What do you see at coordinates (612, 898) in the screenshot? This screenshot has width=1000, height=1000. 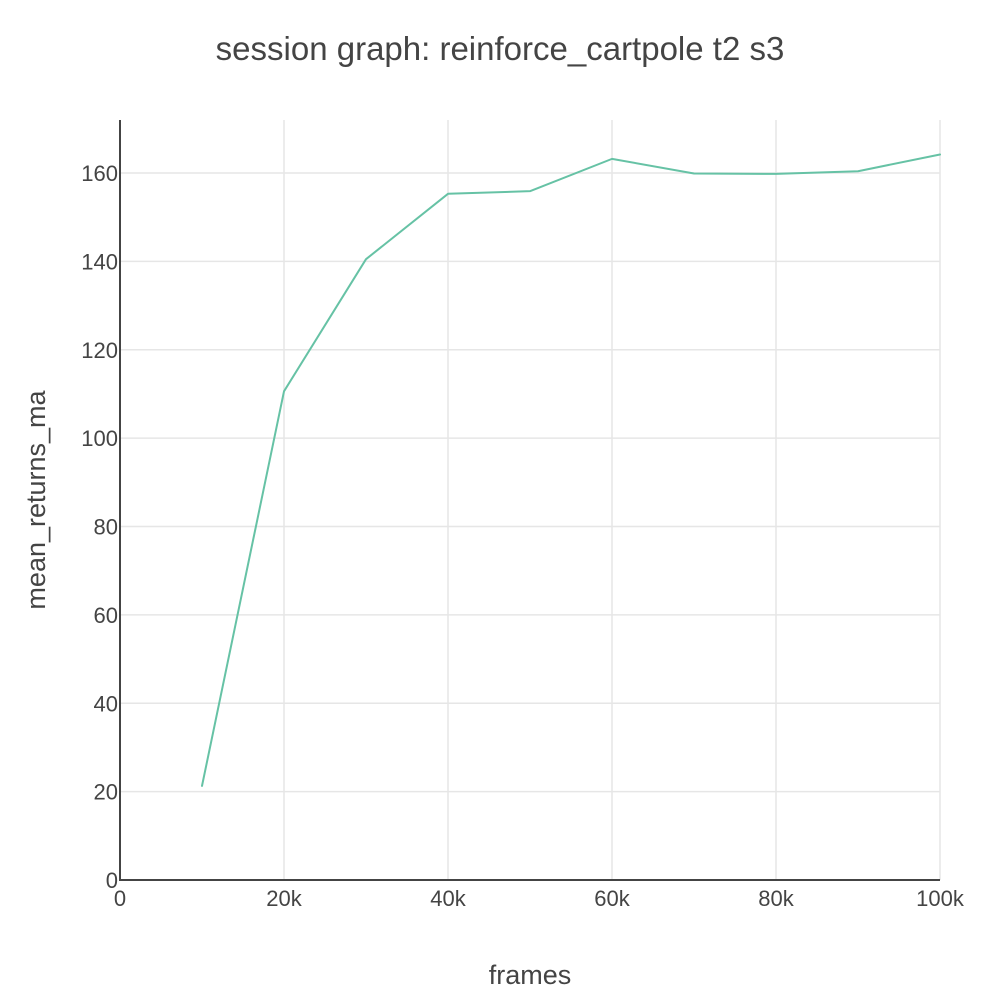 I see `x-tick-label: 60k` at bounding box center [612, 898].